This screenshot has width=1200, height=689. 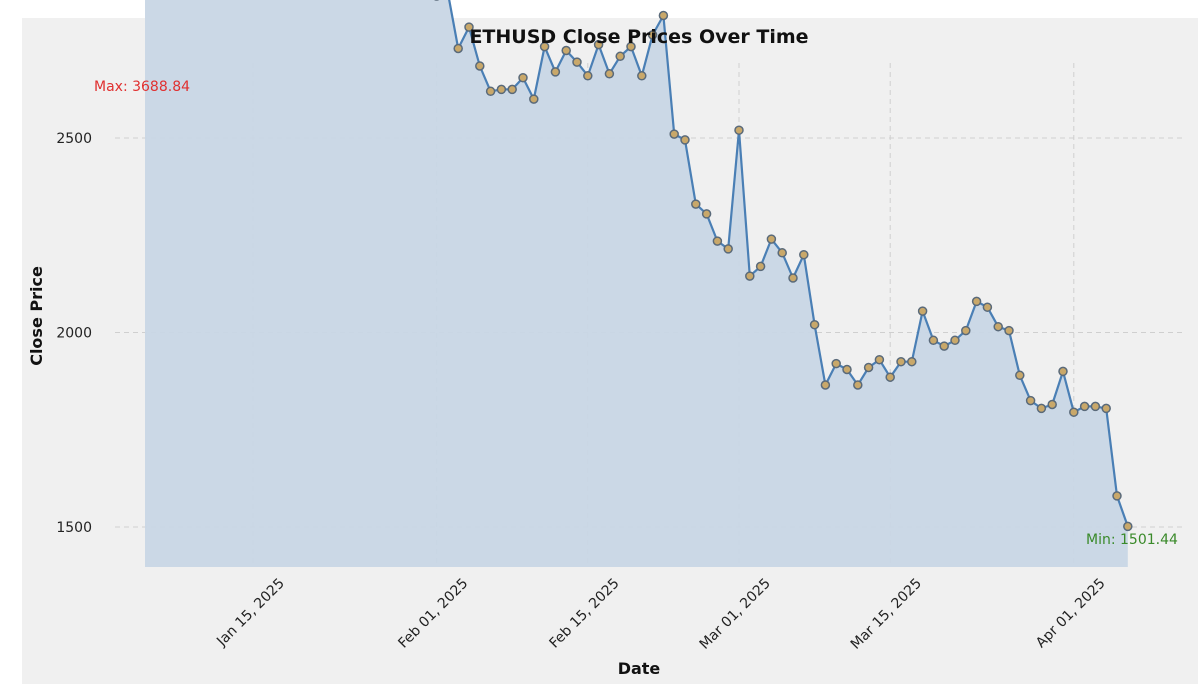 What do you see at coordinates (638, 37) in the screenshot?
I see `chart-title: ETHUSD Close Prices Over Time` at bounding box center [638, 37].